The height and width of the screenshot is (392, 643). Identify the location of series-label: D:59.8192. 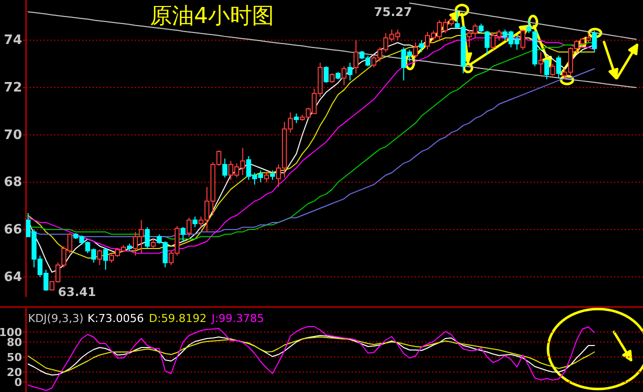
(177, 318).